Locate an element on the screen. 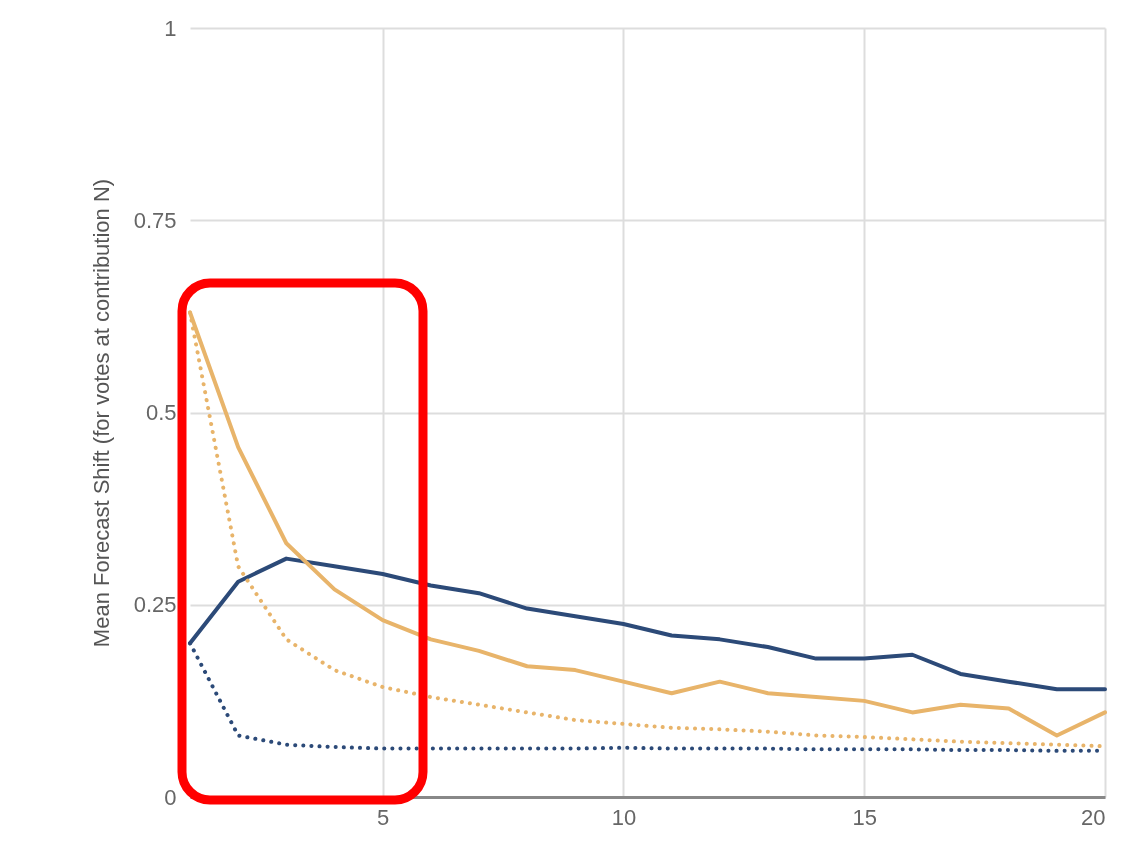 The height and width of the screenshot is (852, 1134). y-tick-label: 0 is located at coordinates (170, 797).